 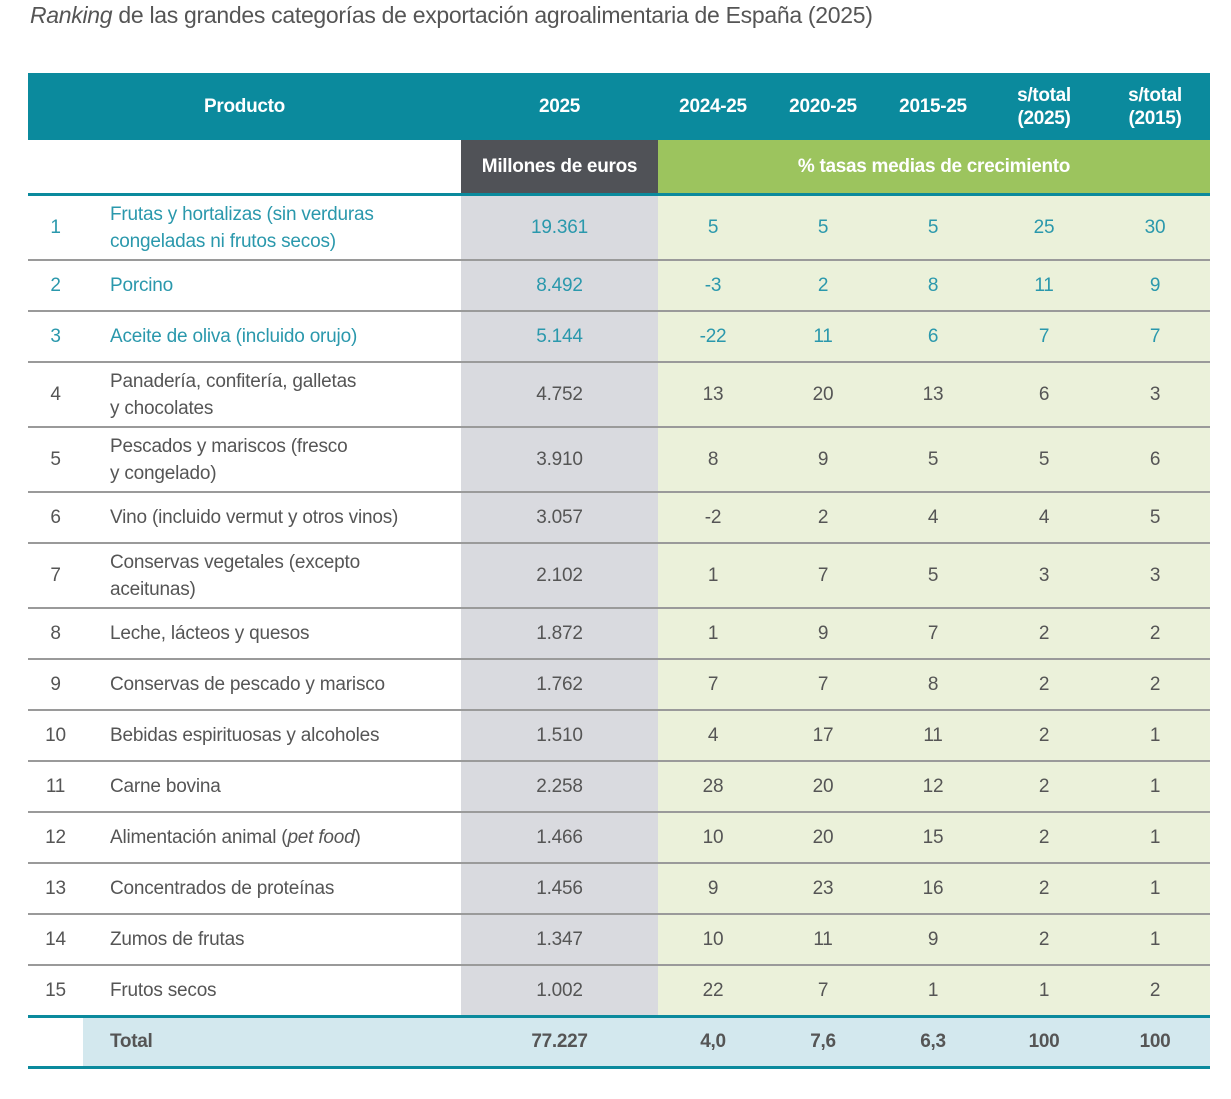 What do you see at coordinates (559, 889) in the screenshot?
I see `value-cell: 1.456` at bounding box center [559, 889].